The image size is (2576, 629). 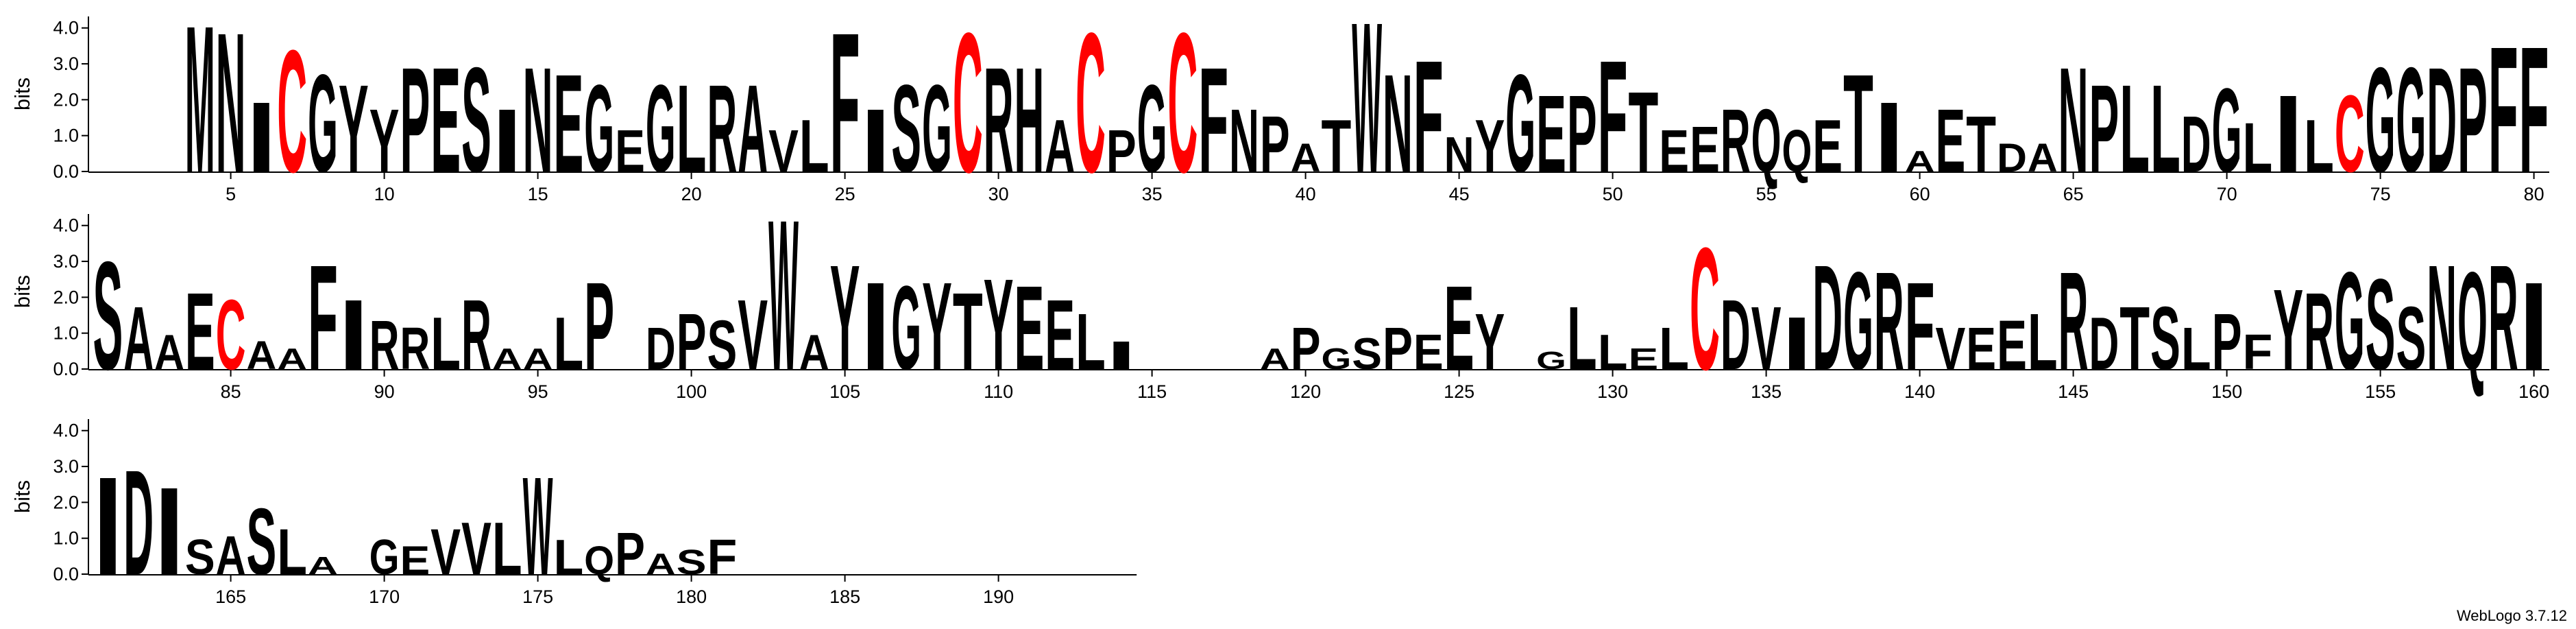 I want to click on footer: WebLogo 3.7.12, so click(x=2512, y=615).